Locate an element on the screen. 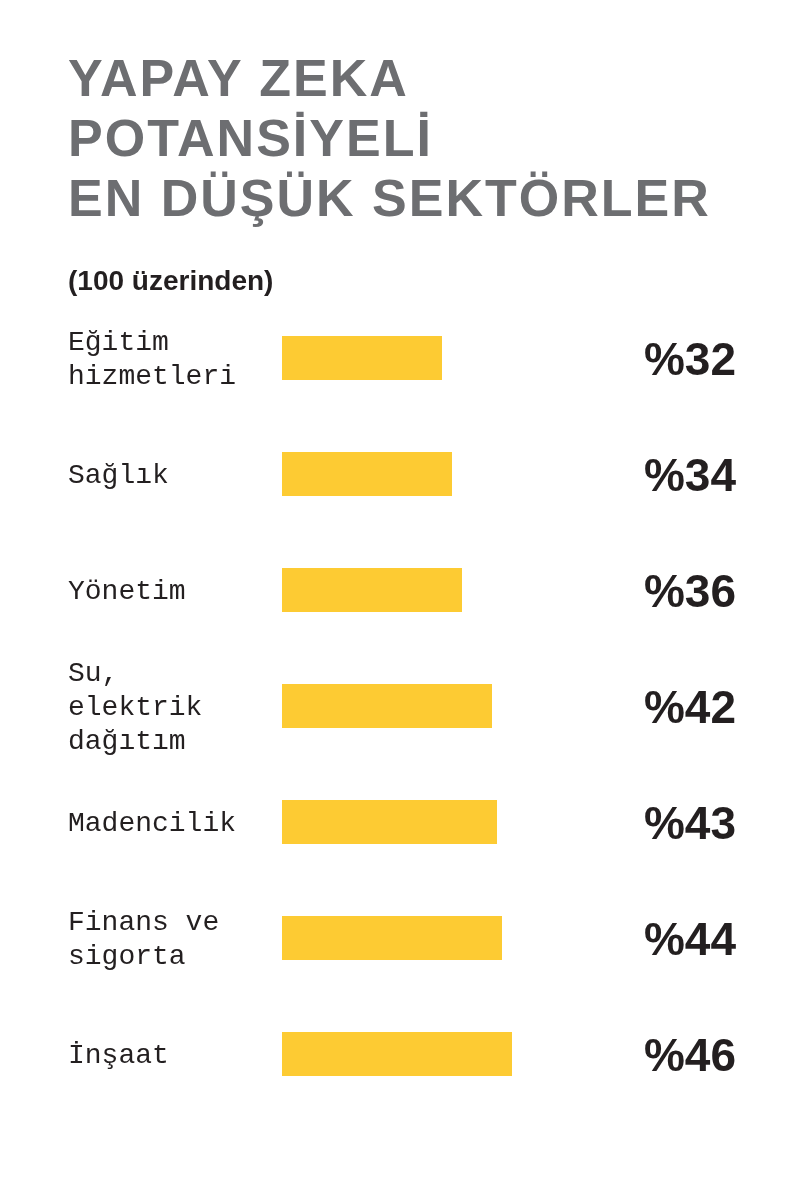 This screenshot has width=787, height=1198. y-tick-label: İnşaat is located at coordinates (118, 1055).